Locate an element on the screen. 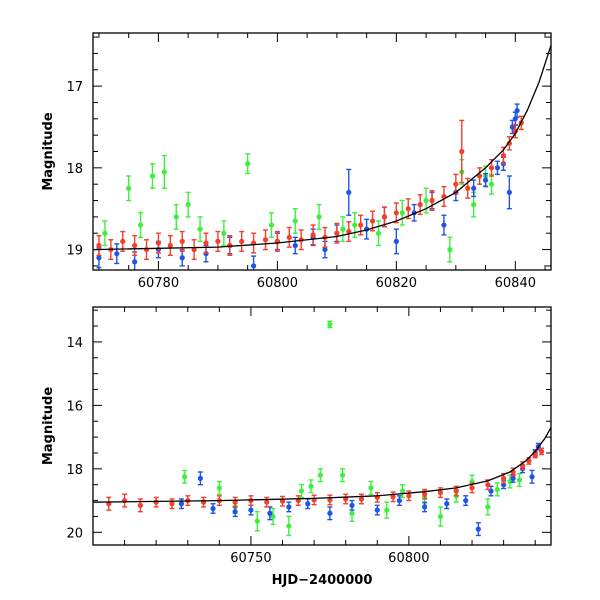 This screenshot has height=600, width=600. x-axis-label: HJD−2400000 is located at coordinates (322, 580).